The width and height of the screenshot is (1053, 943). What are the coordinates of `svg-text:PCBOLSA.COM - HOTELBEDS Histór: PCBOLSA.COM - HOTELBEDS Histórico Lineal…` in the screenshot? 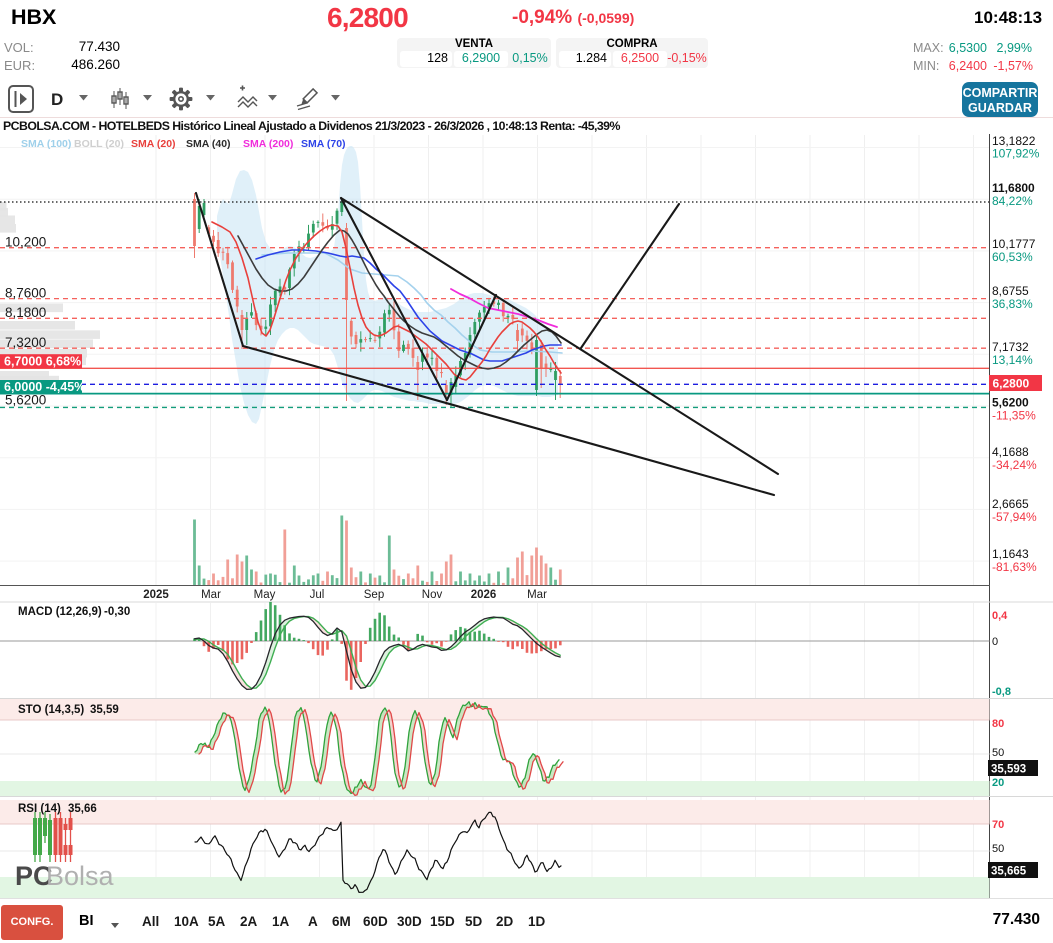 It's located at (311, 126).